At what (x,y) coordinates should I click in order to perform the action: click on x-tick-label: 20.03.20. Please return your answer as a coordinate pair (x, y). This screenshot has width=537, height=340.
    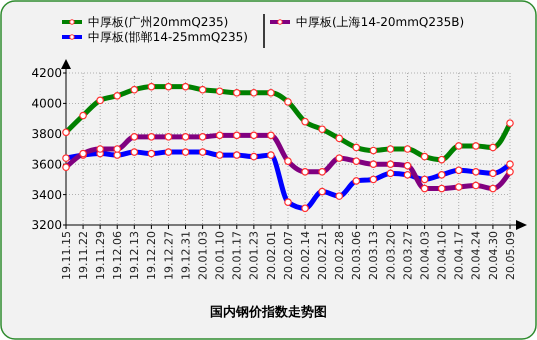
    Looking at the image, I should click on (391, 255).